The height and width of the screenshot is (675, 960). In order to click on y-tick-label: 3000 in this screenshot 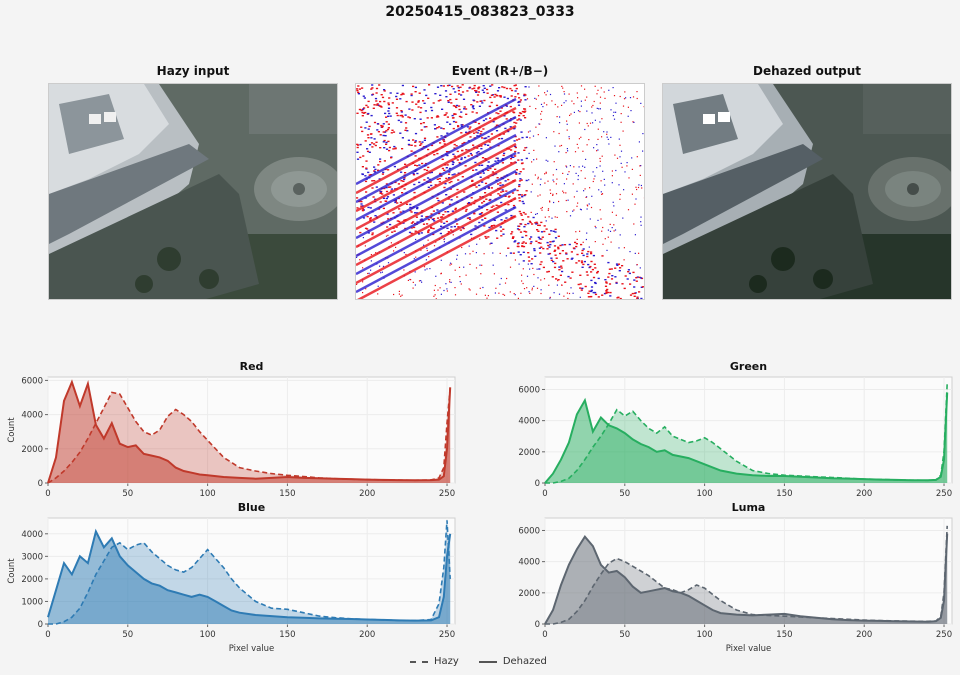, I will do `click(32, 557)`.